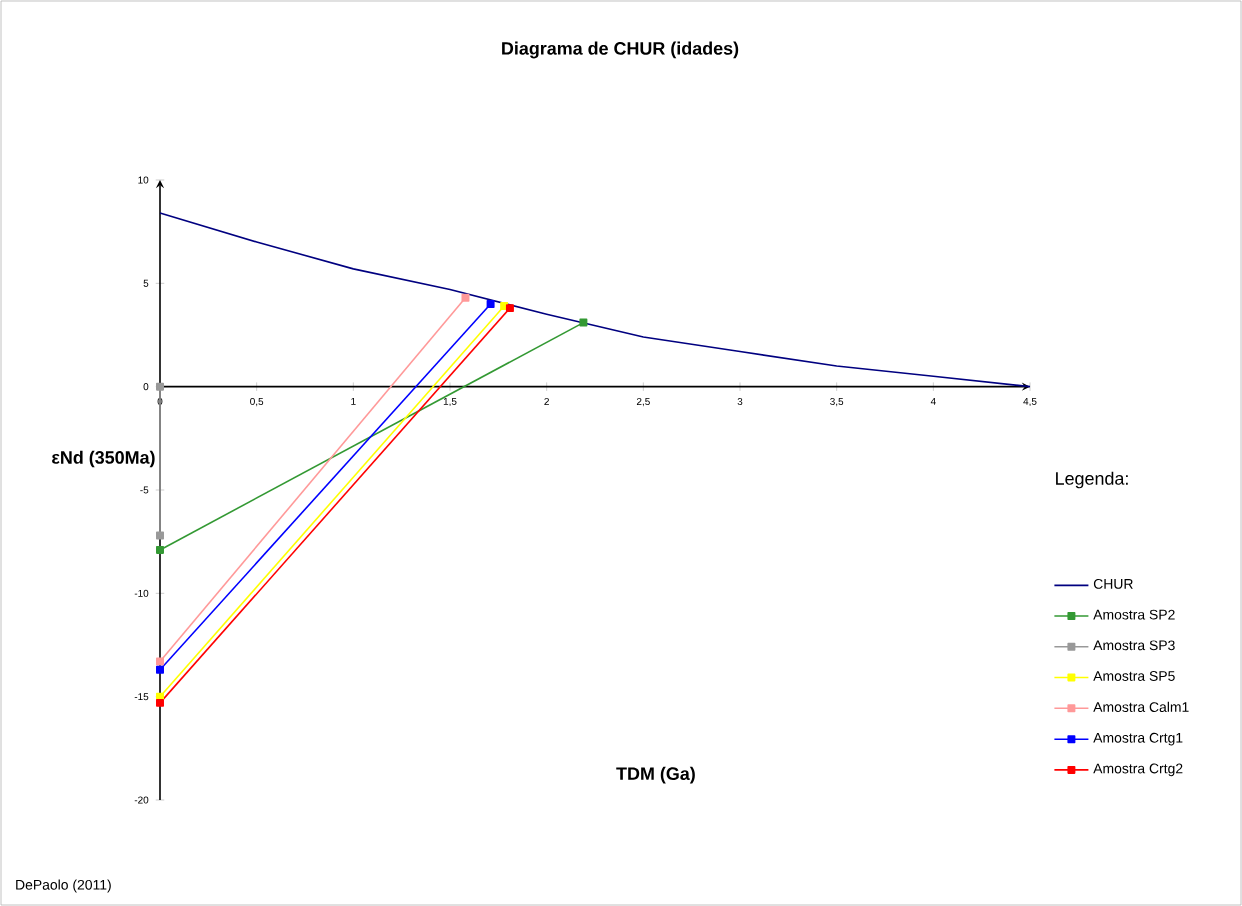 The width and height of the screenshot is (1242, 906). Describe the element at coordinates (620, 50) in the screenshot. I see `chart-title: Diagrama de CHUR (idades)` at that location.